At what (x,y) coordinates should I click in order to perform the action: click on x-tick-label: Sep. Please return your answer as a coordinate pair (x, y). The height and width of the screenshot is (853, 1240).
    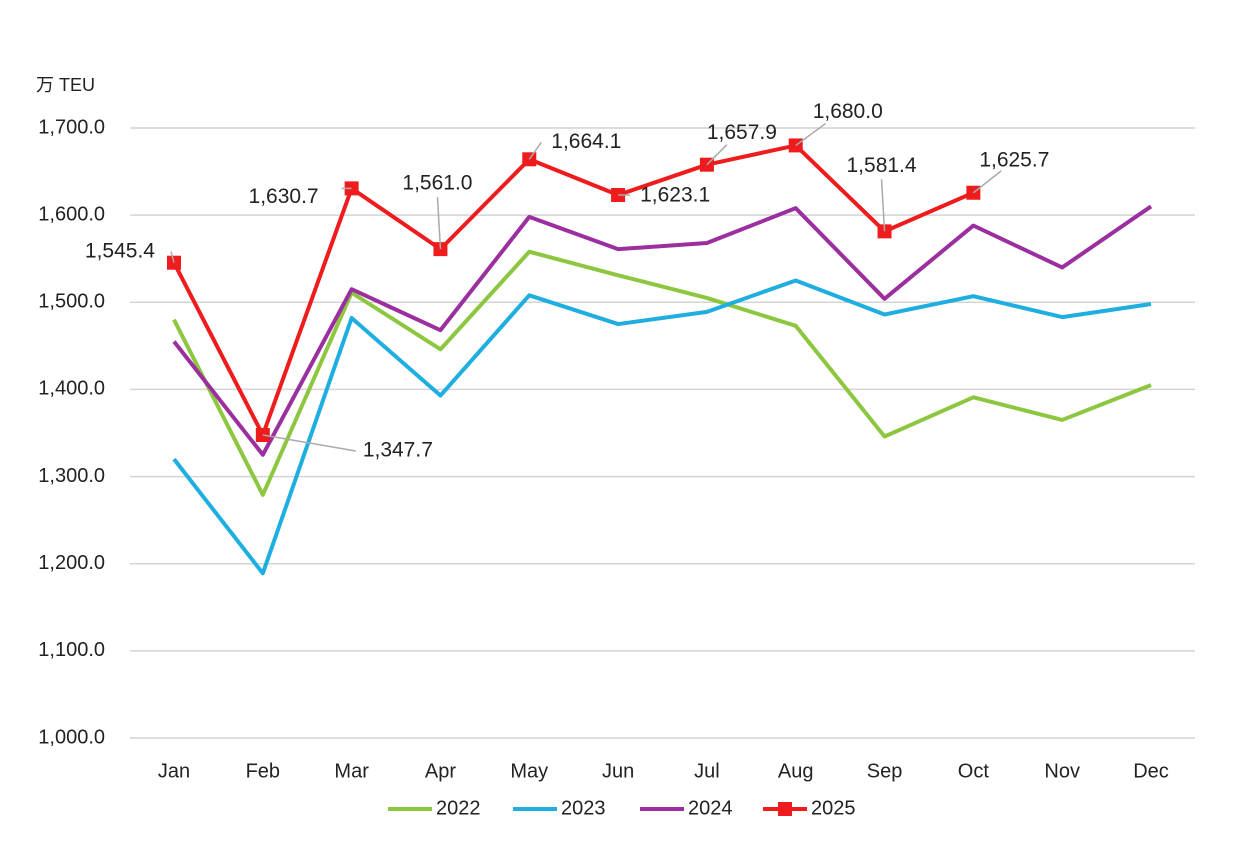
    Looking at the image, I should click on (885, 771).